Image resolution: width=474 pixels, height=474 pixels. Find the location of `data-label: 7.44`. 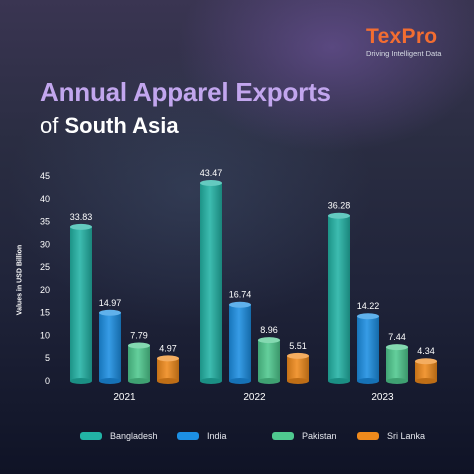

data-label: 7.44 is located at coordinates (397, 337).